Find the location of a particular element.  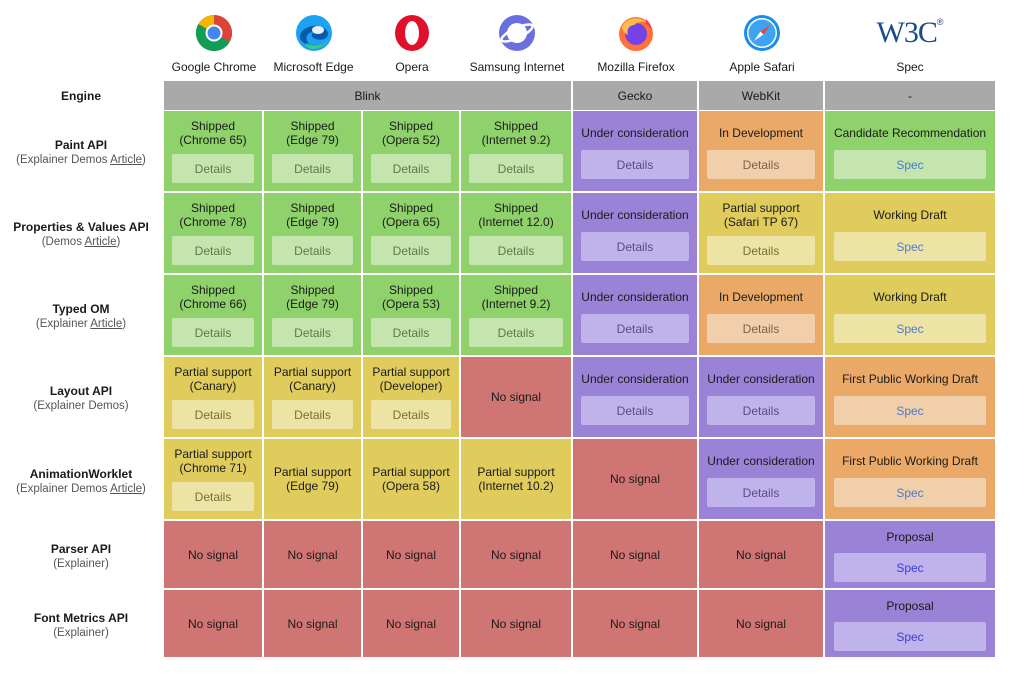

status-cell: In Development Details is located at coordinates (762, 316).